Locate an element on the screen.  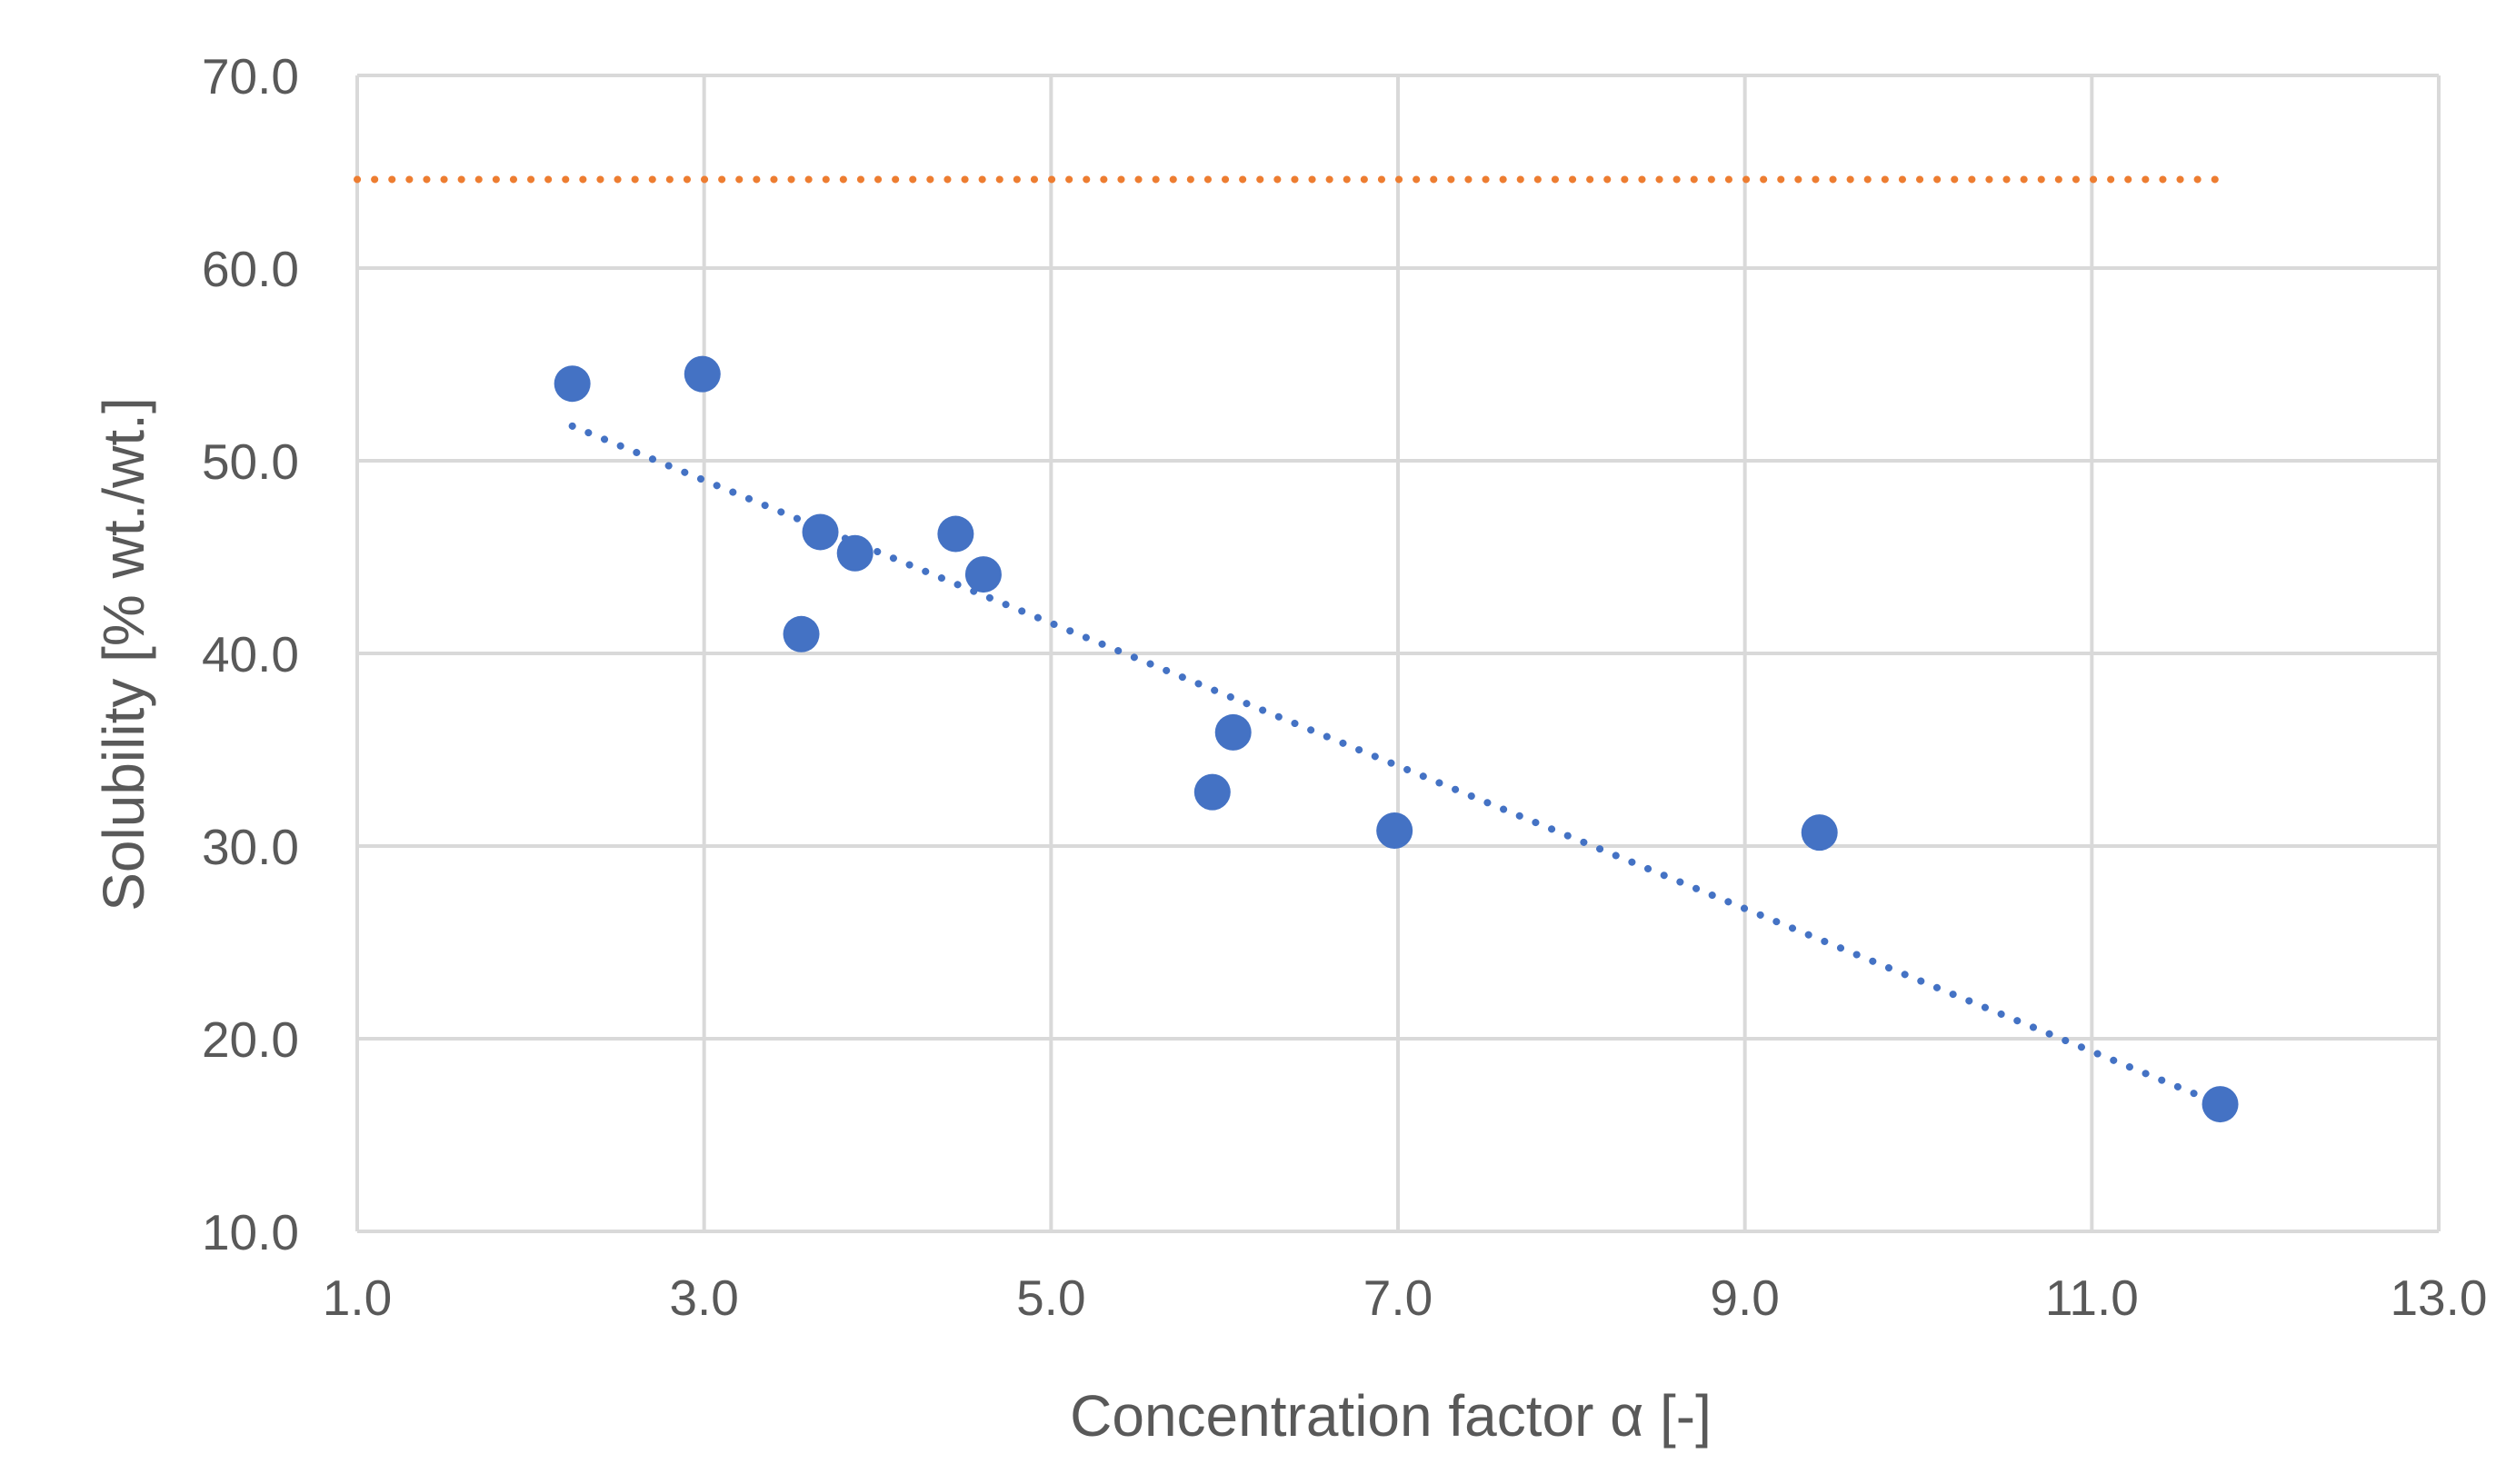
y-tick-label: 10.0 is located at coordinates (251, 1232).